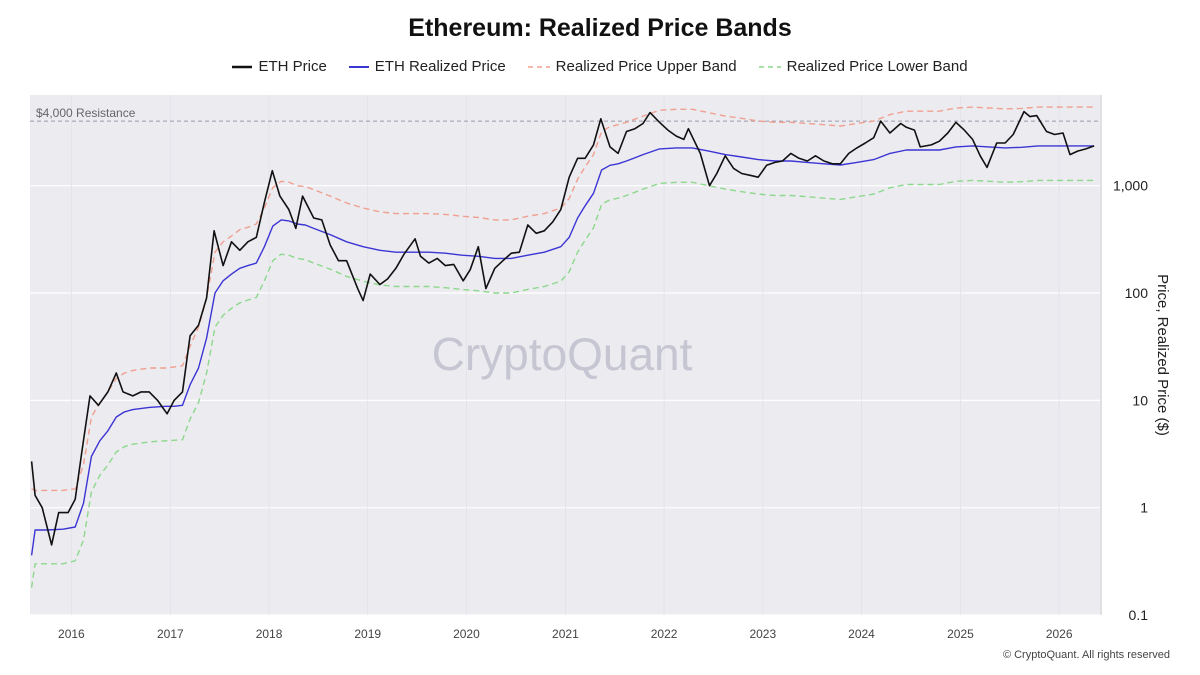  Describe the element at coordinates (1139, 615) in the screenshot. I see `y-tick-label: 0.1` at that location.